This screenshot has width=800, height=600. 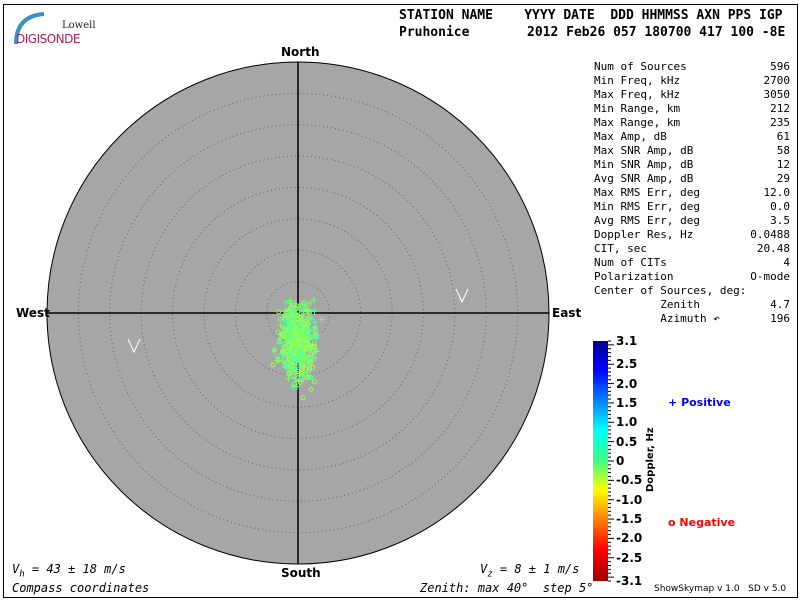 What do you see at coordinates (672, 522) in the screenshot?
I see `circle-icon: o` at bounding box center [672, 522].